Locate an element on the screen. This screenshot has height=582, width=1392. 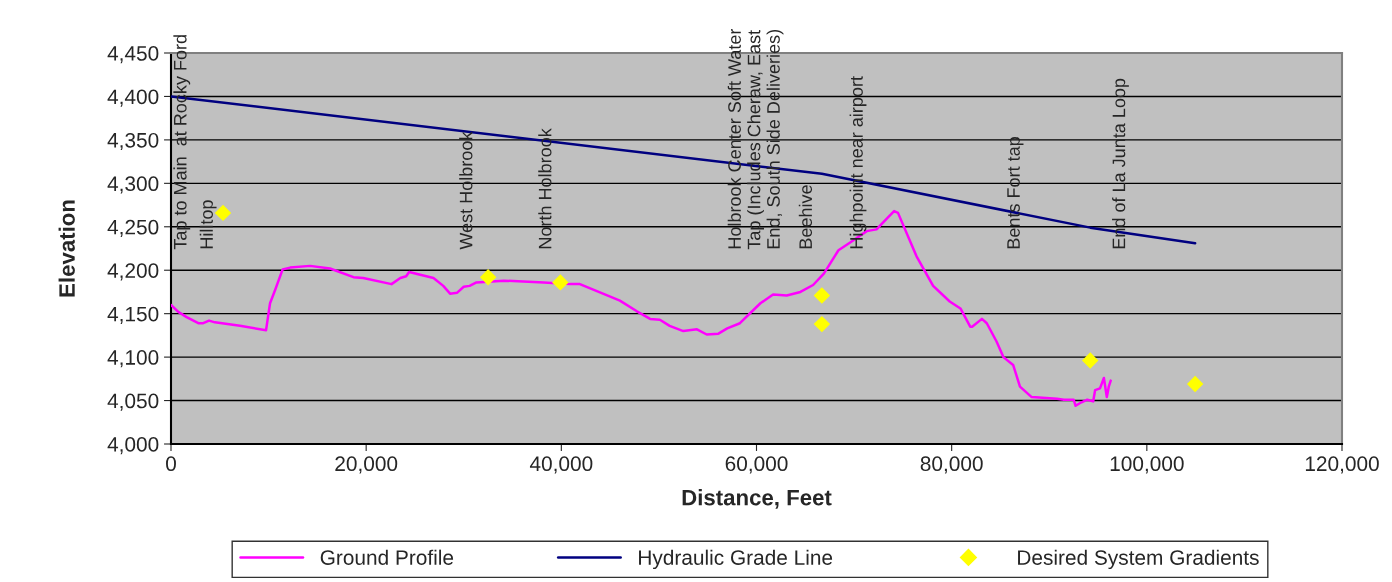
legend-label: Desired System Gradients is located at coordinates (1138, 559).